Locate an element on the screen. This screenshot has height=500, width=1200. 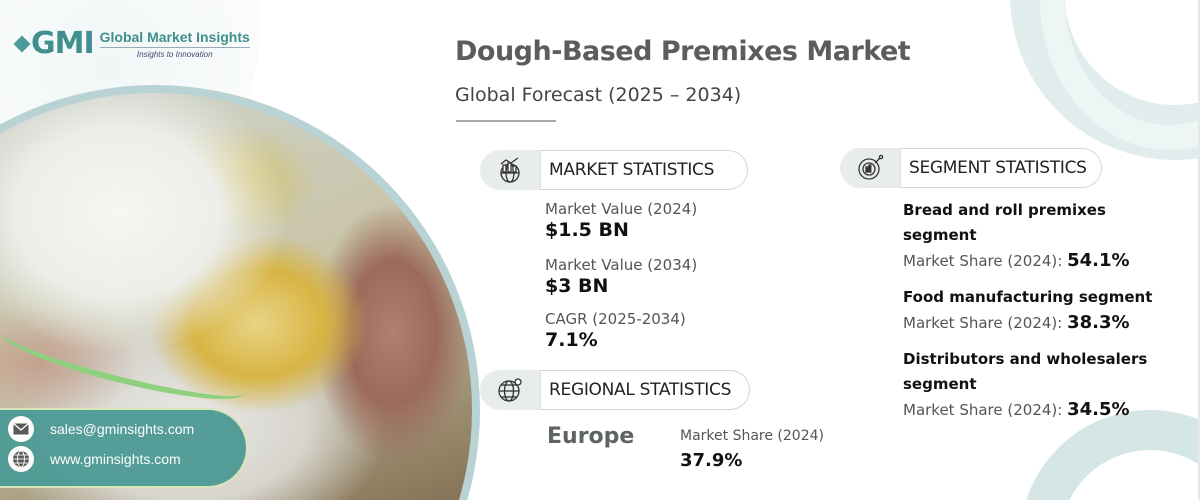
segment-name: Distributors and wholesalers is located at coordinates (1025, 359).